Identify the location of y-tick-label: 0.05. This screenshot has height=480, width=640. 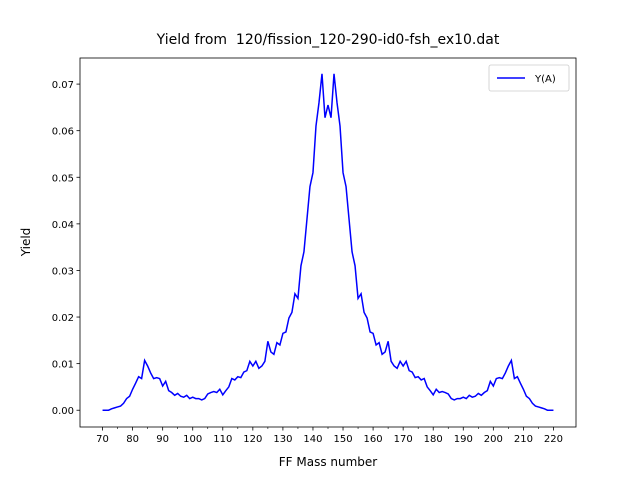
(63, 178).